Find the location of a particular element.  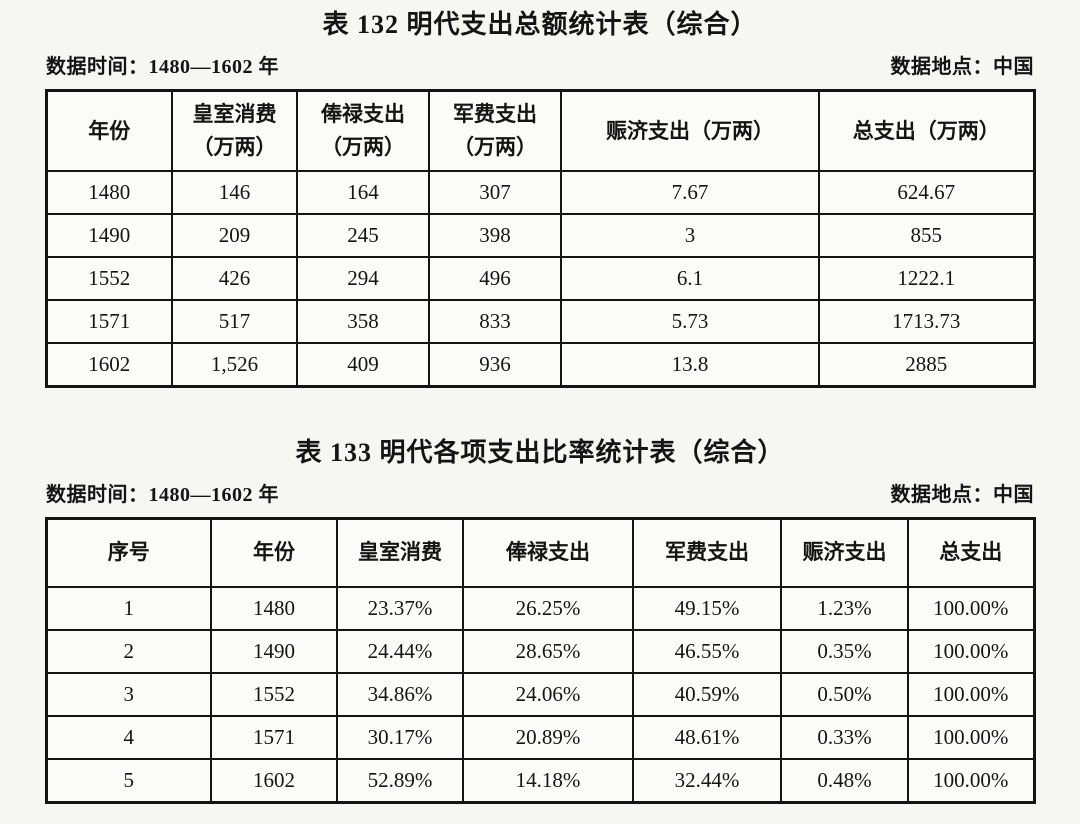

col-header-serial-number: 序号 is located at coordinates (128, 552).